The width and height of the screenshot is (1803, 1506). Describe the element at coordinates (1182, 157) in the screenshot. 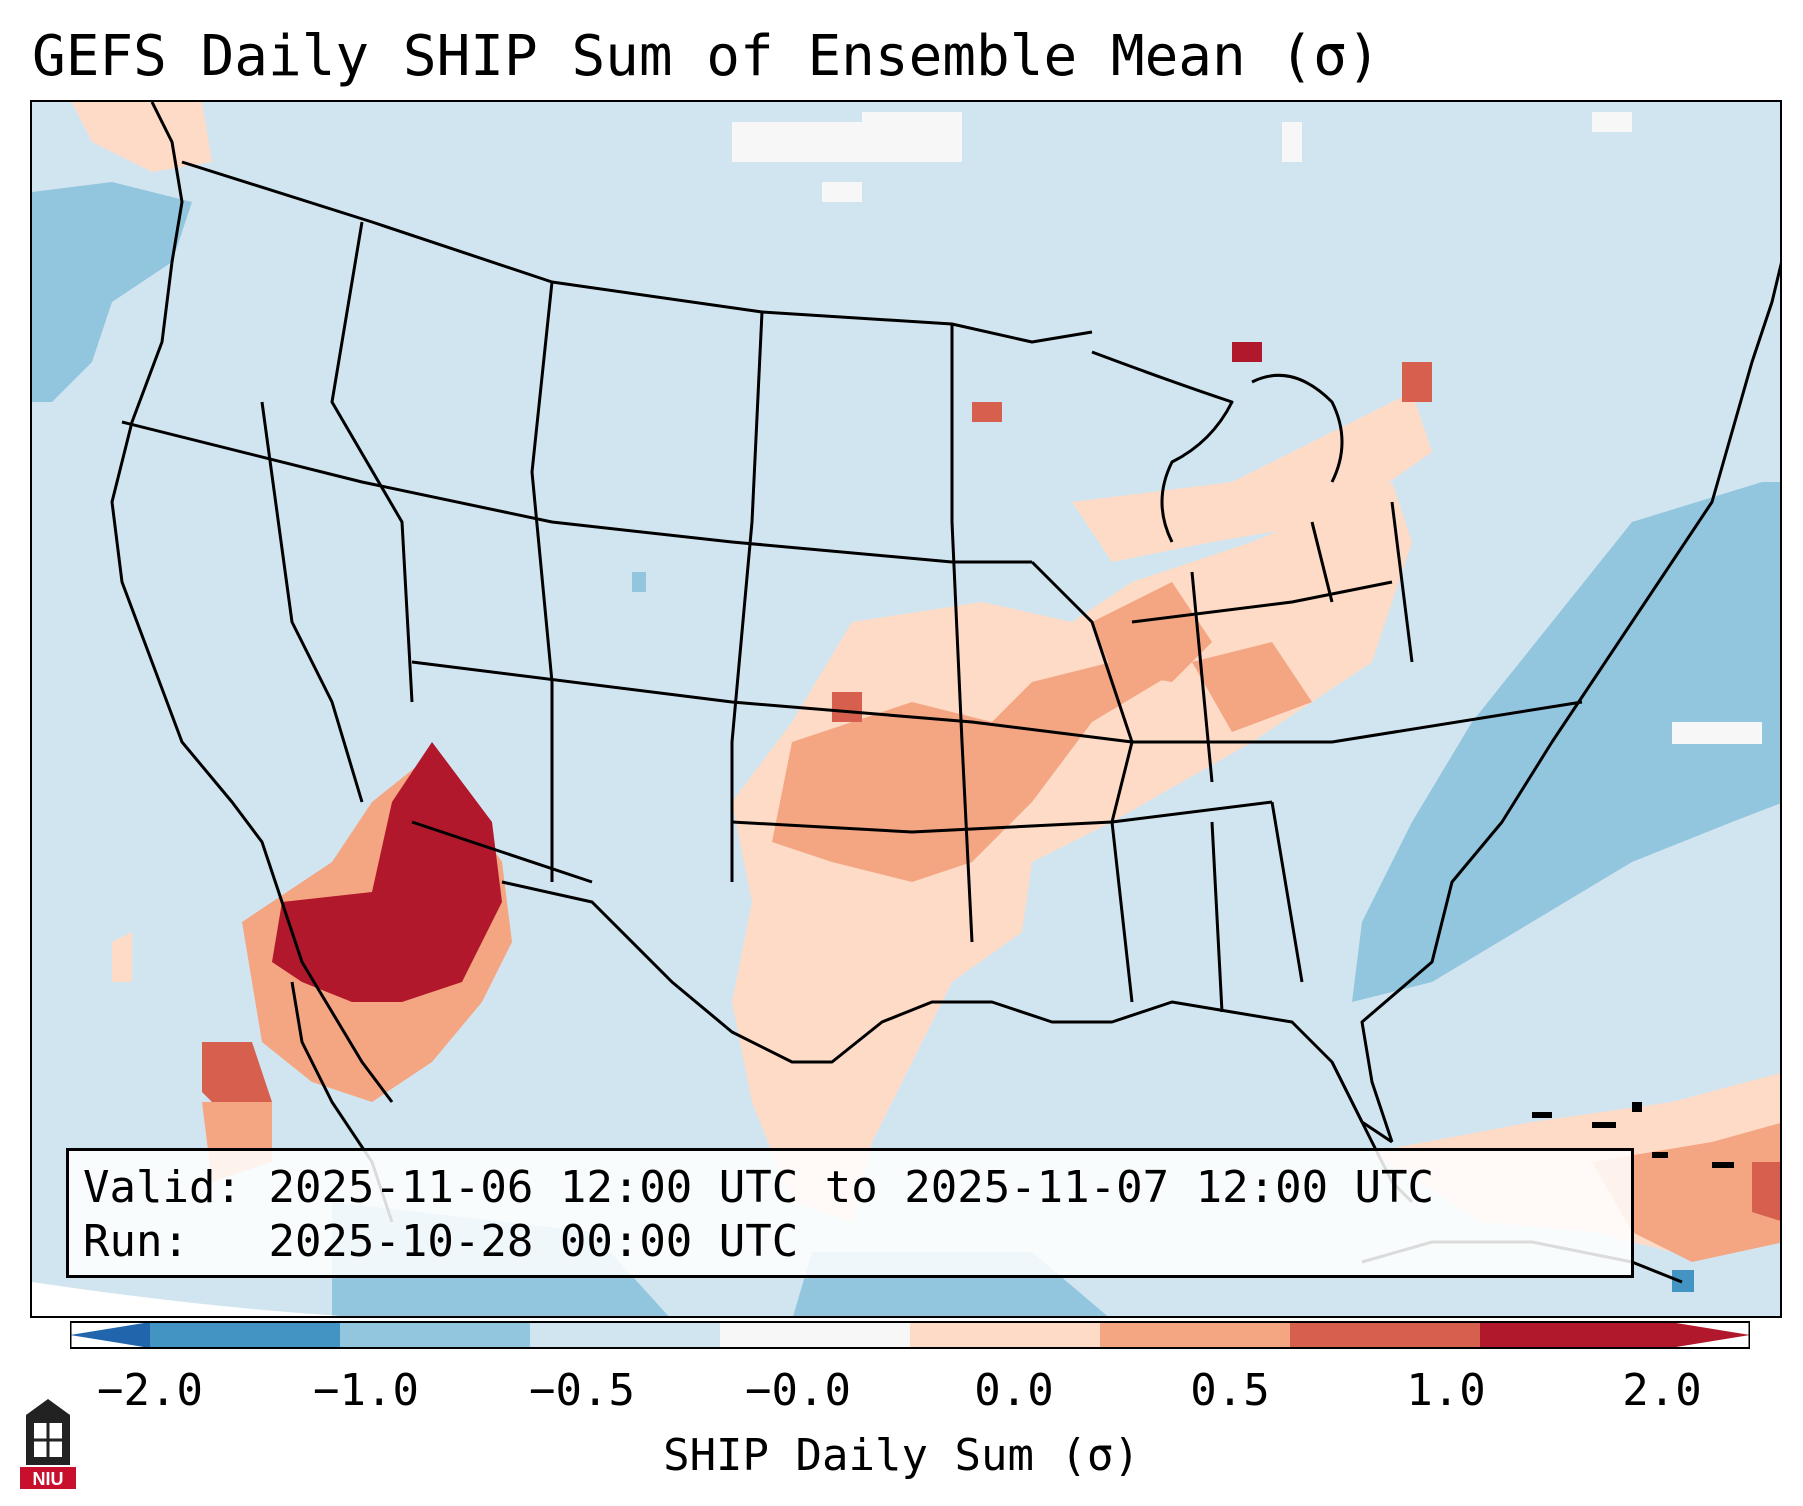

I see `near-zero-fields` at that location.